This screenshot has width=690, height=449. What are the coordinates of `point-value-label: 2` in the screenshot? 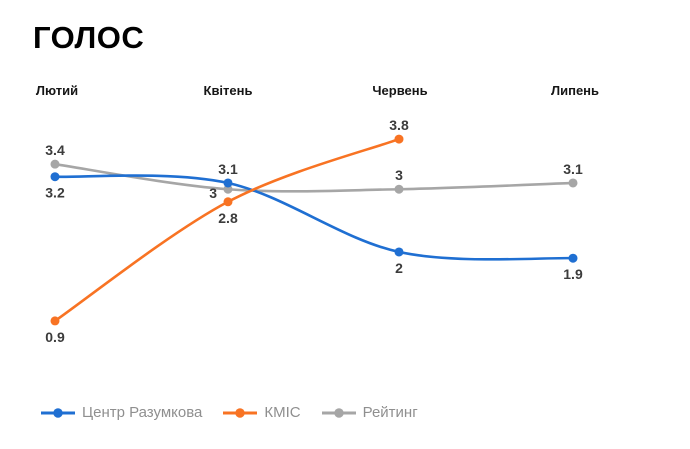 It's located at (399, 268).